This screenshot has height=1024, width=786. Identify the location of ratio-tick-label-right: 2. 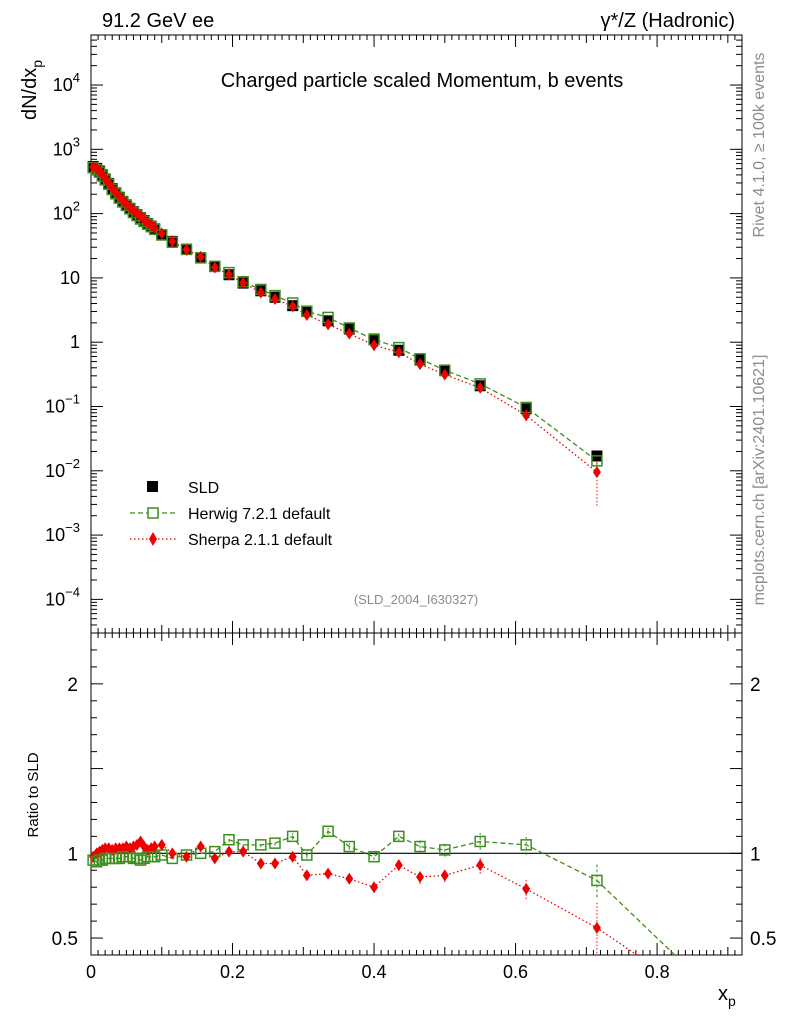
(755, 685).